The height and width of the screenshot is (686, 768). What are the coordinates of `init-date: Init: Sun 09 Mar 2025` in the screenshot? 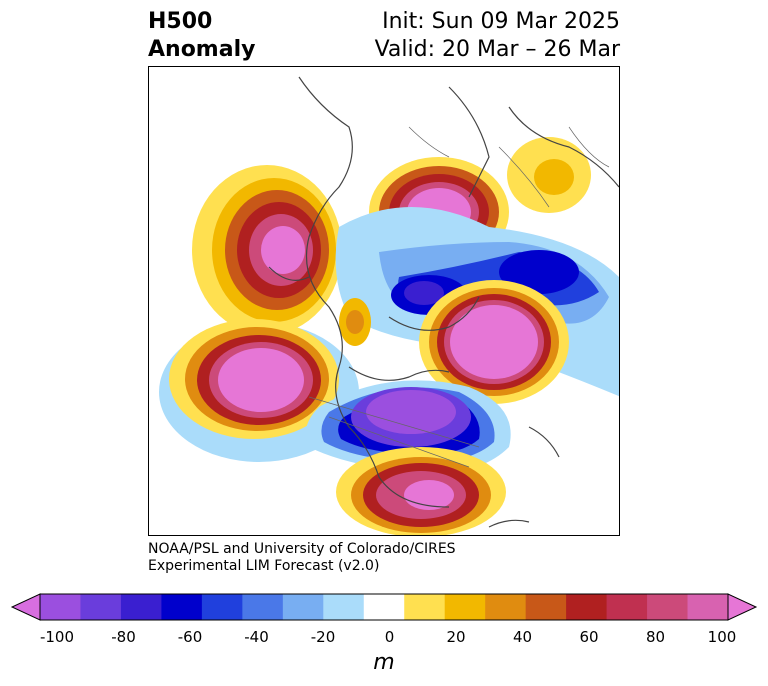 It's located at (501, 21).